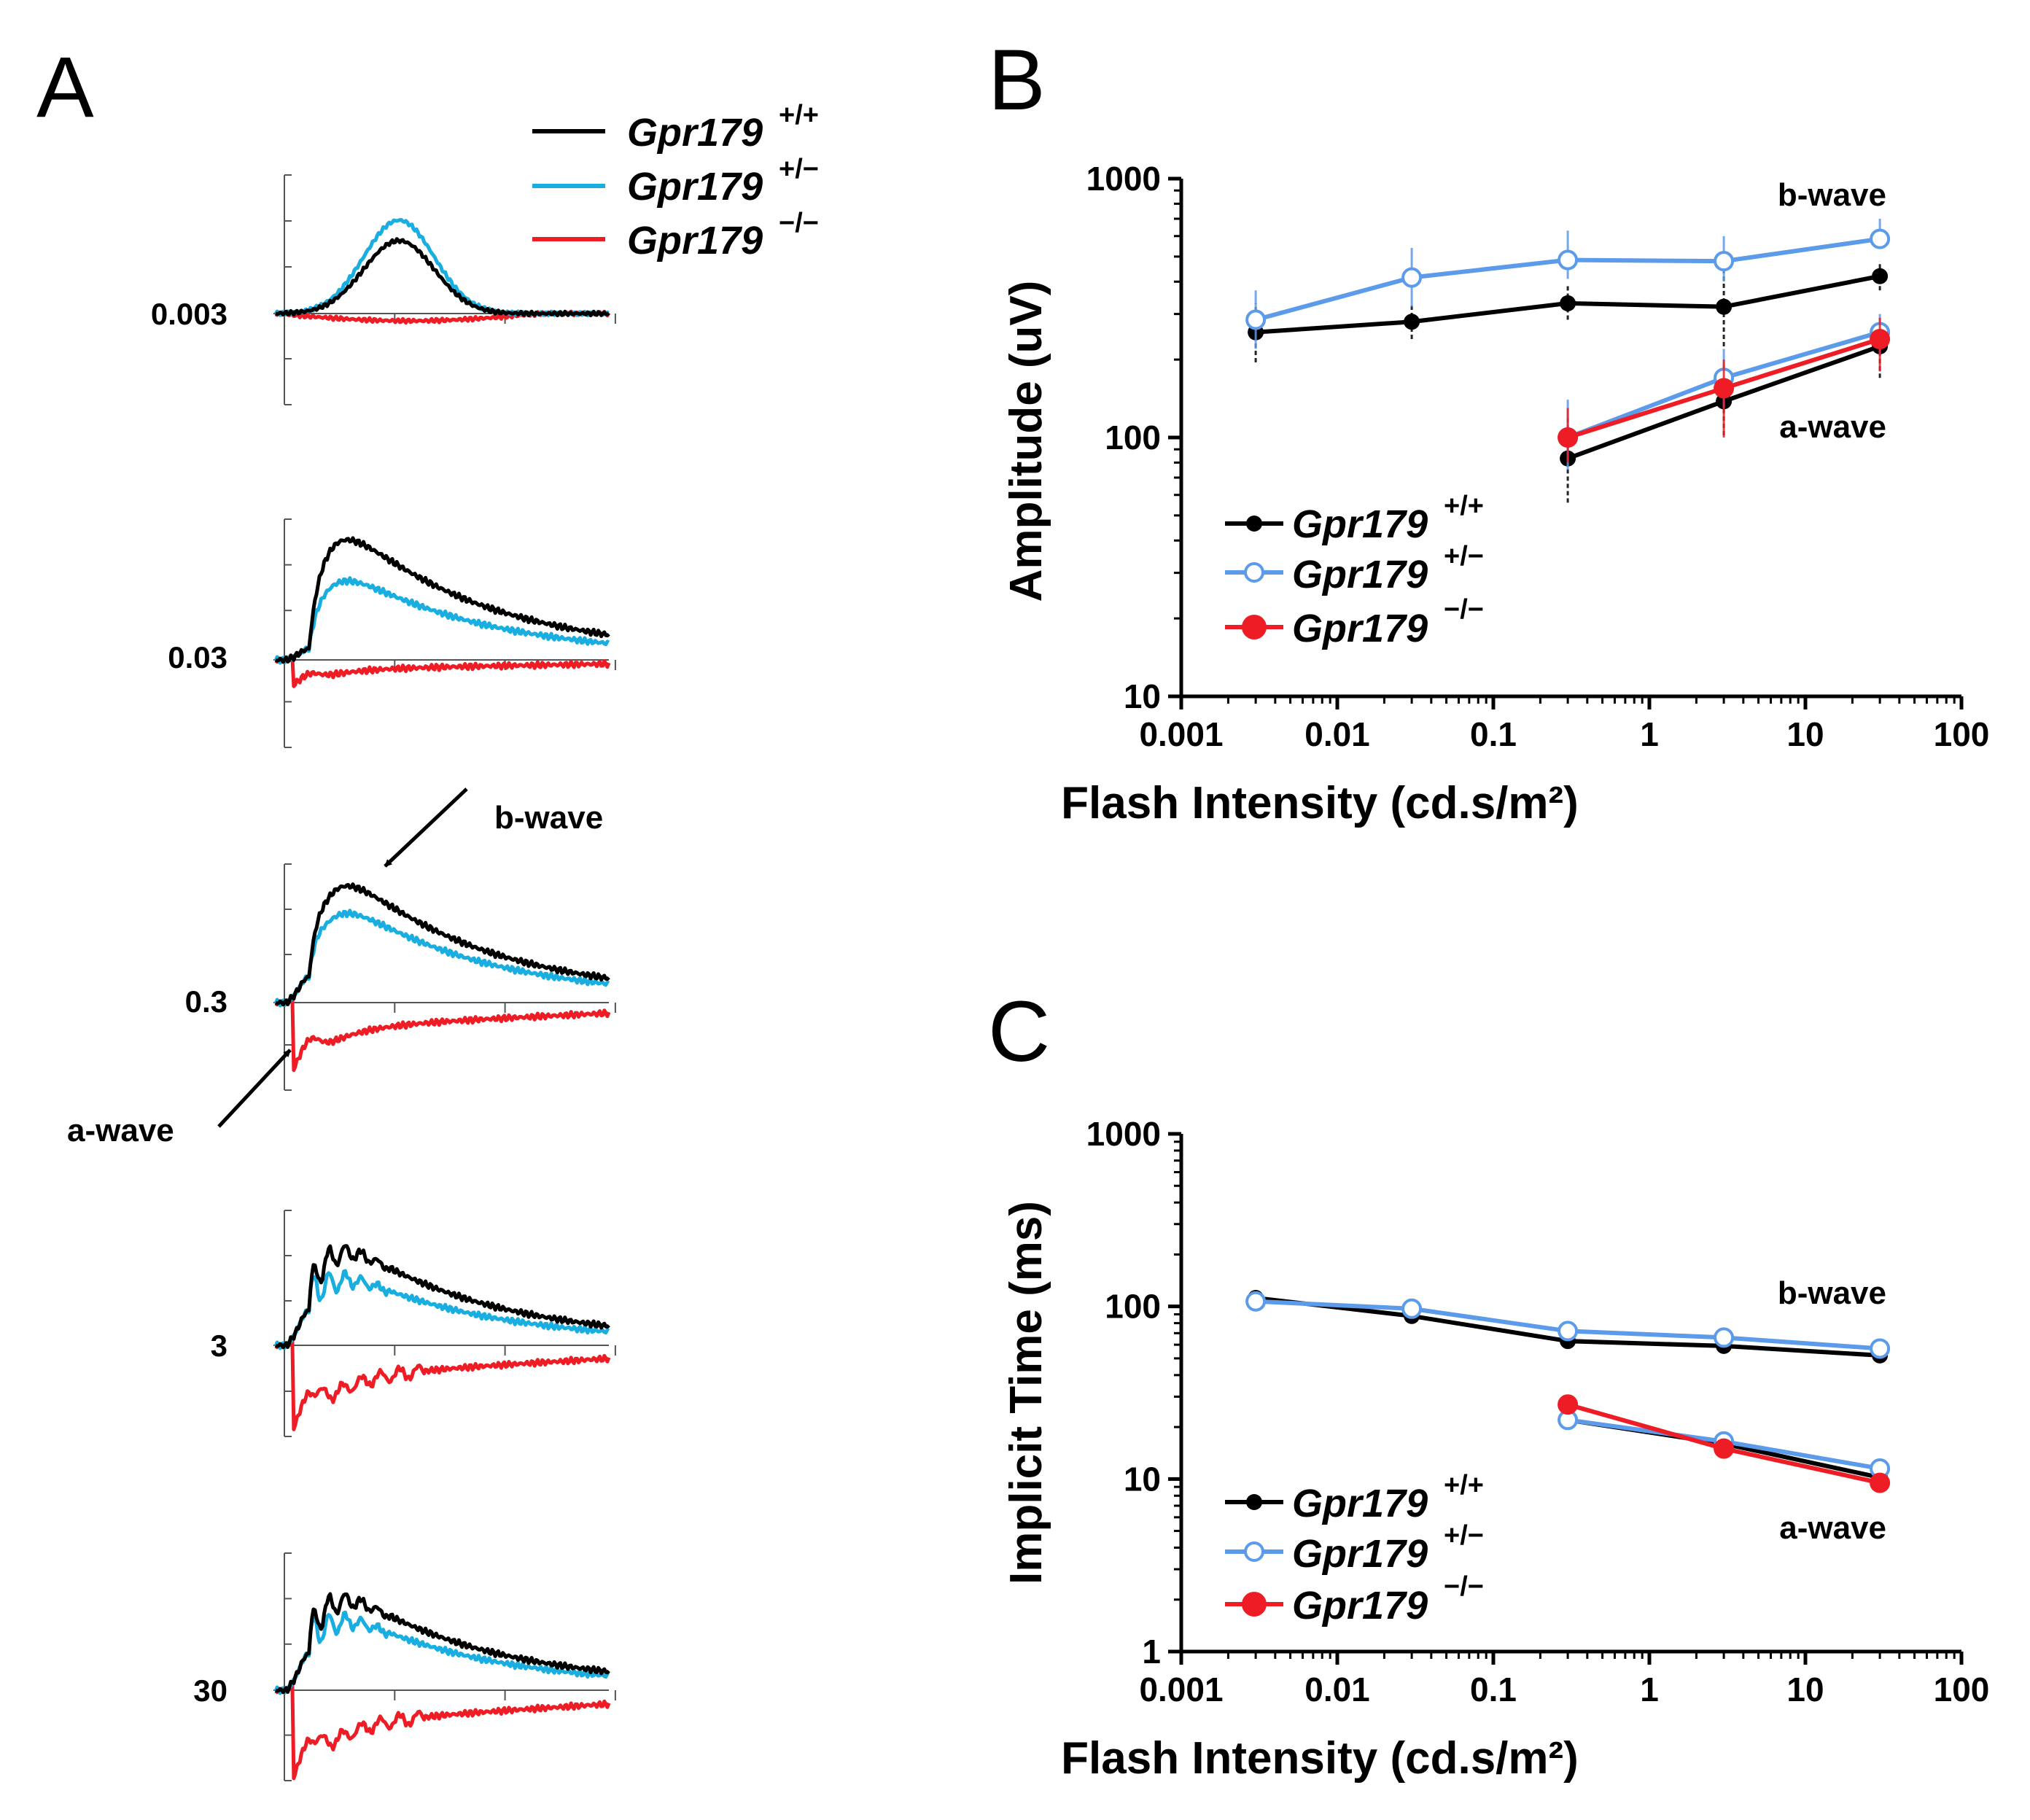 The width and height of the screenshot is (2030, 1820). I want to click on legend-c-het-marker, so click(1254, 1551).